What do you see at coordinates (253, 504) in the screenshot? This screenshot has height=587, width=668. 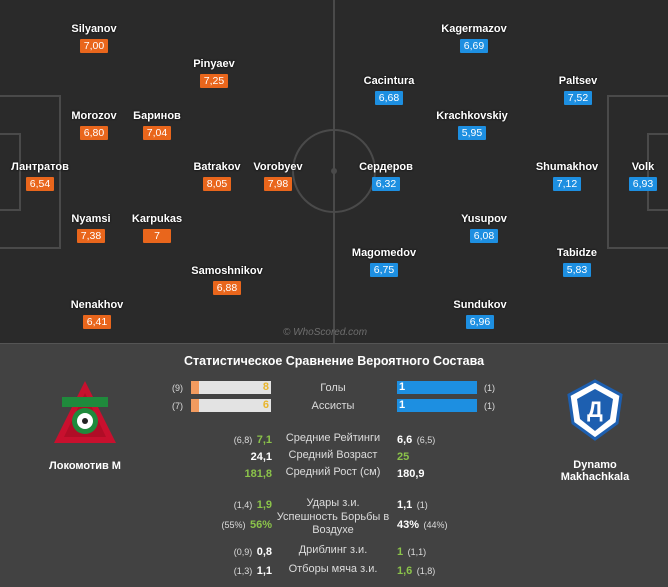 I see `home-stat: (1,4) 1,9` at bounding box center [253, 504].